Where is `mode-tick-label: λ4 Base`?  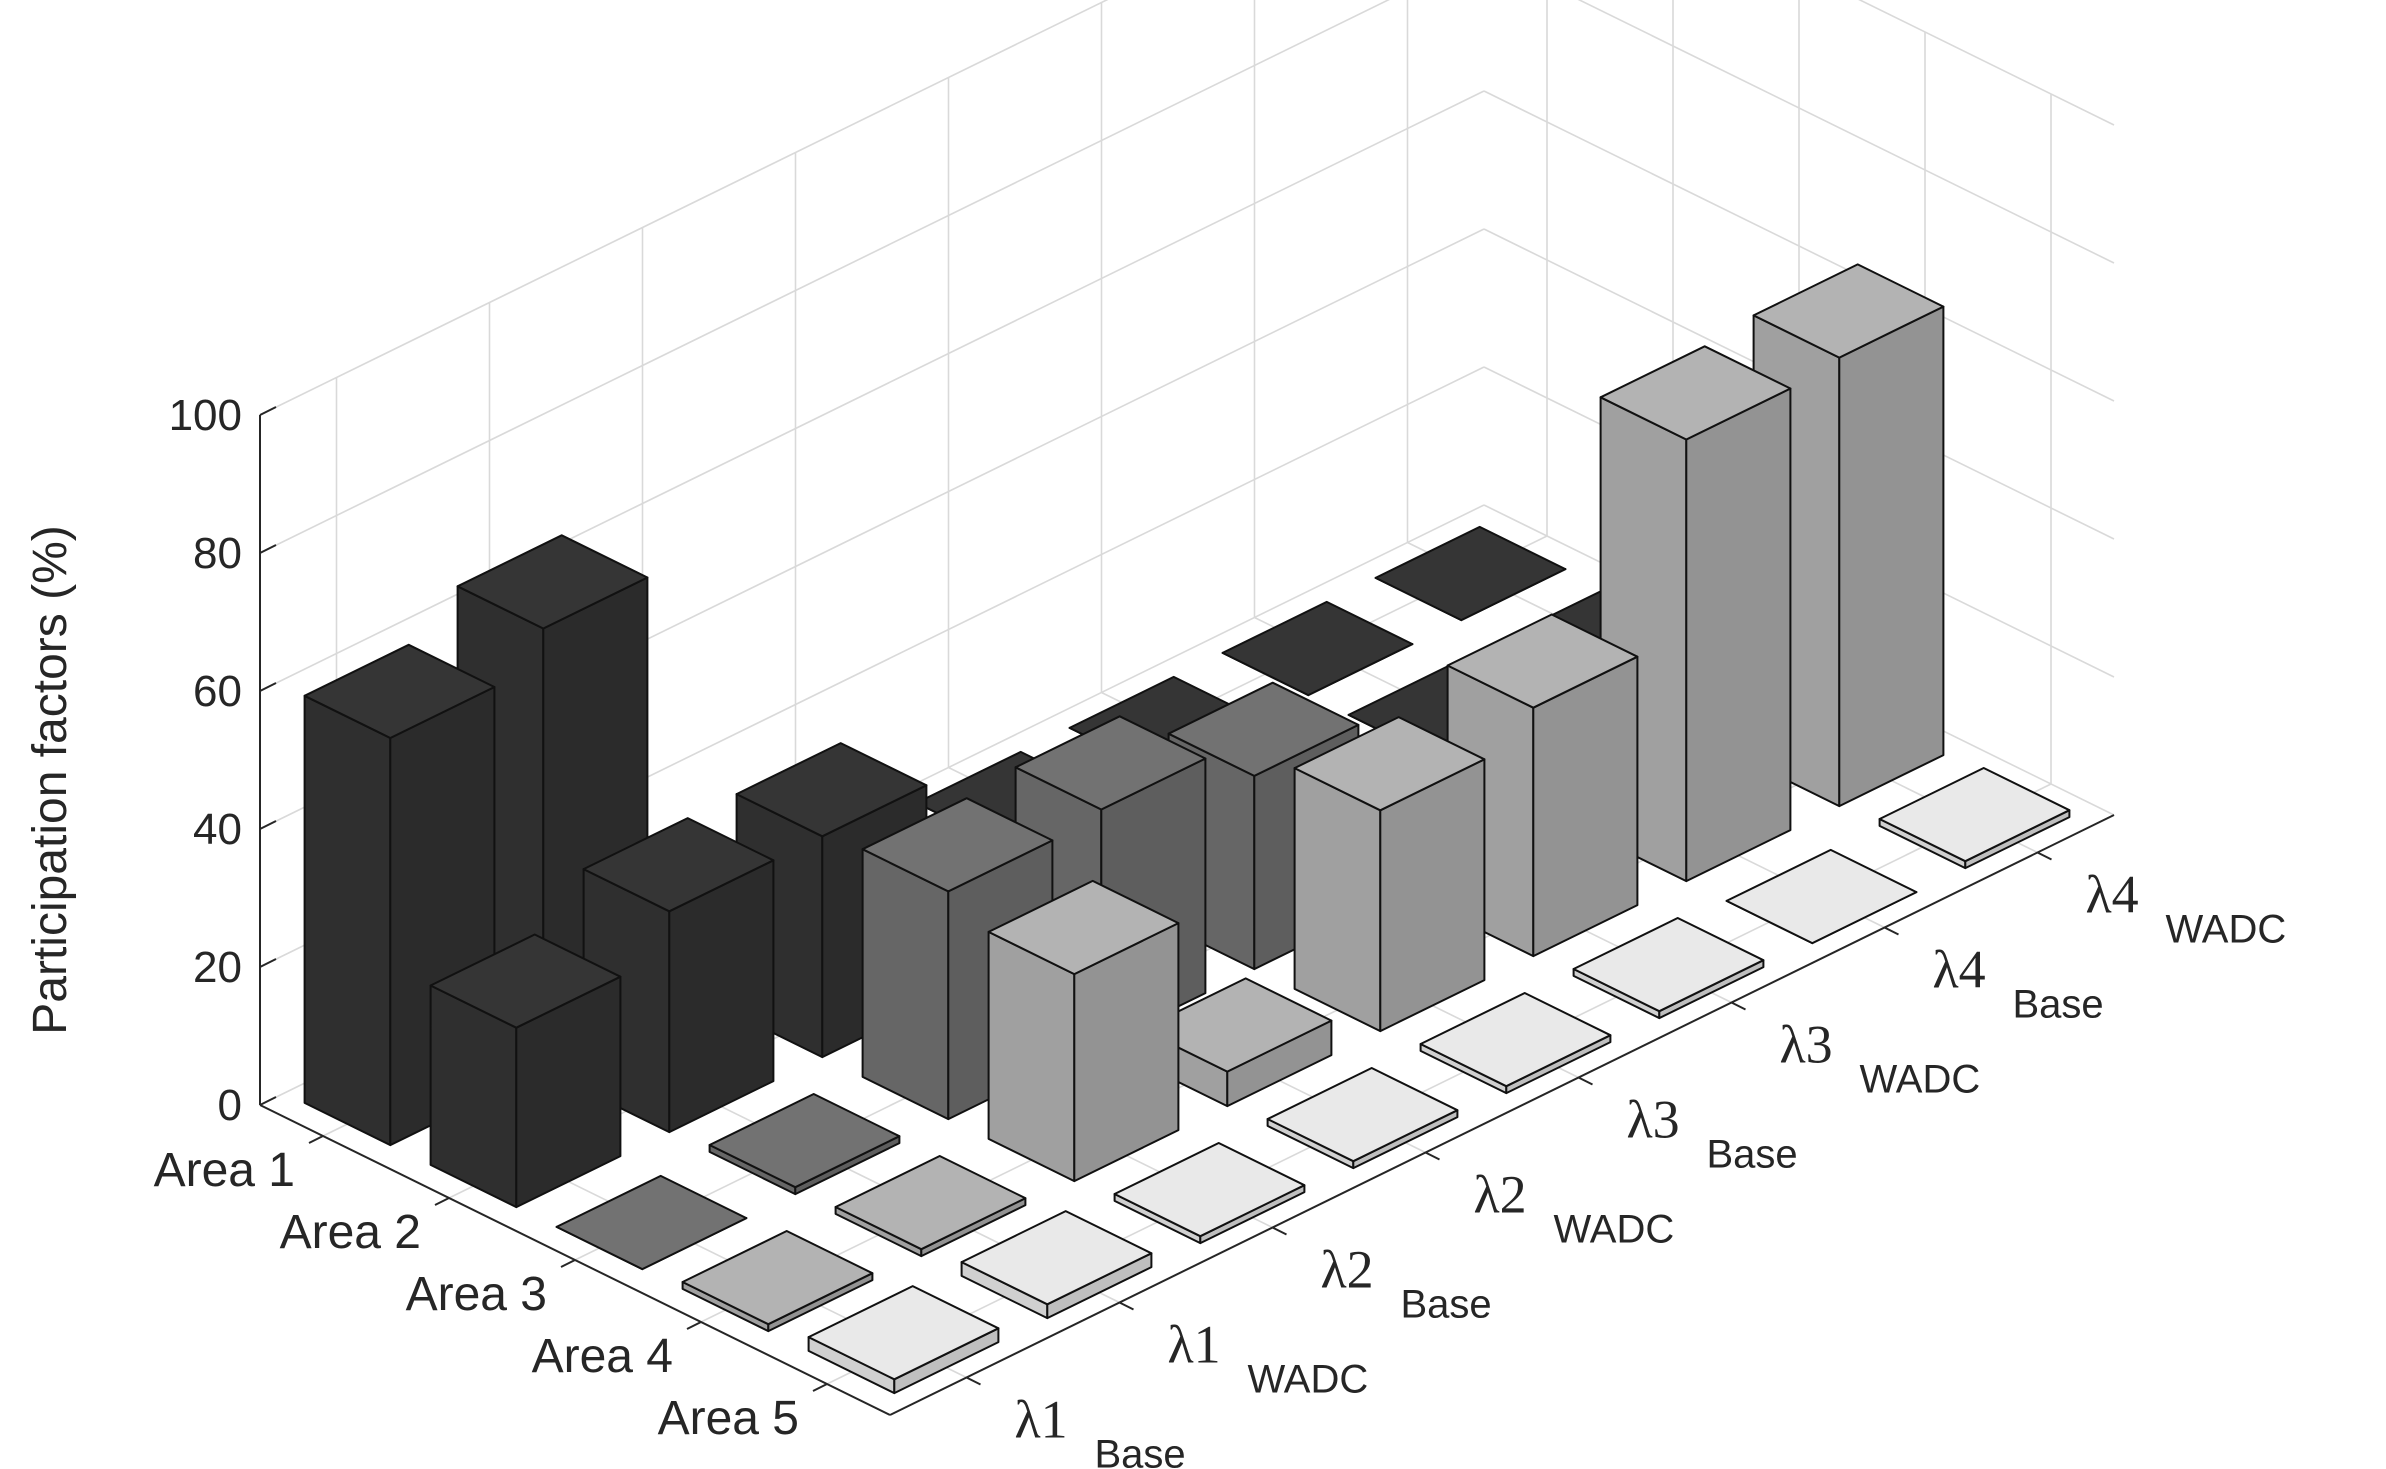 mode-tick-label: λ4 Base is located at coordinates (2018, 983).